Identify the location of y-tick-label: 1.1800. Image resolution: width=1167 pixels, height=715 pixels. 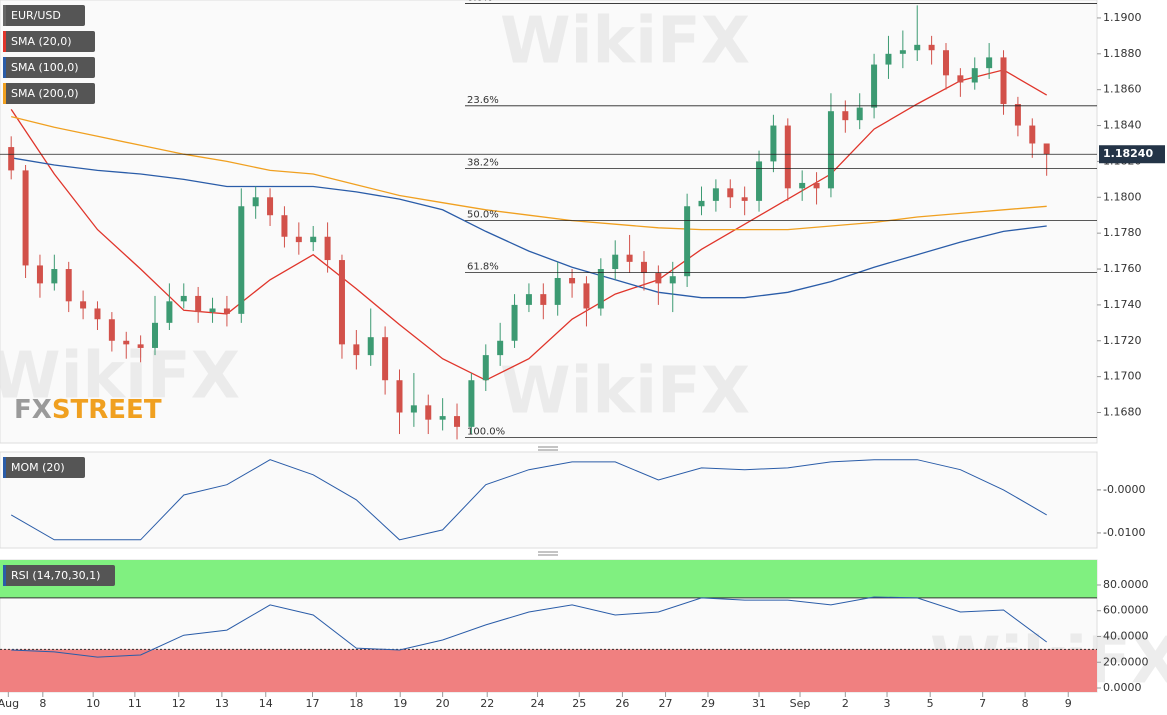
(1122, 196).